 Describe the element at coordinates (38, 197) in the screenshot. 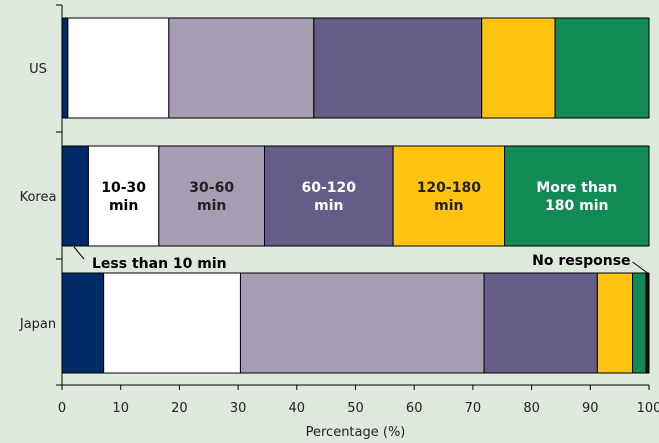

I see `category-label: Korea` at that location.